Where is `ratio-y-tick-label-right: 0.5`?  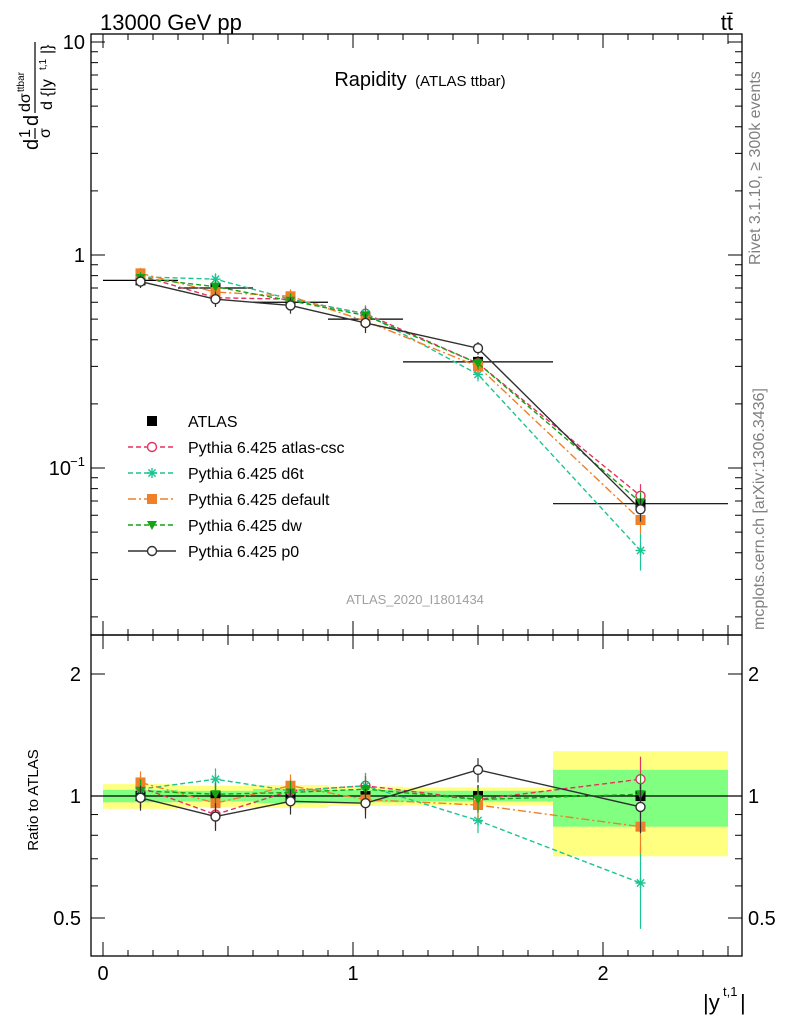
ratio-y-tick-label-right: 0.5 is located at coordinates (762, 919).